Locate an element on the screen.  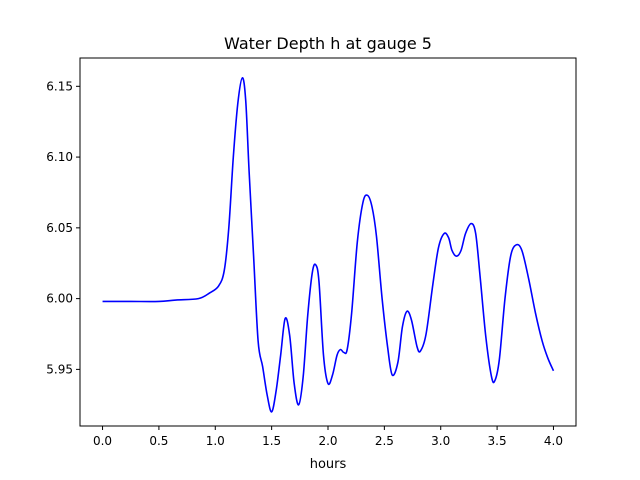
x-tick-label: 3.0 is located at coordinates (440, 441).